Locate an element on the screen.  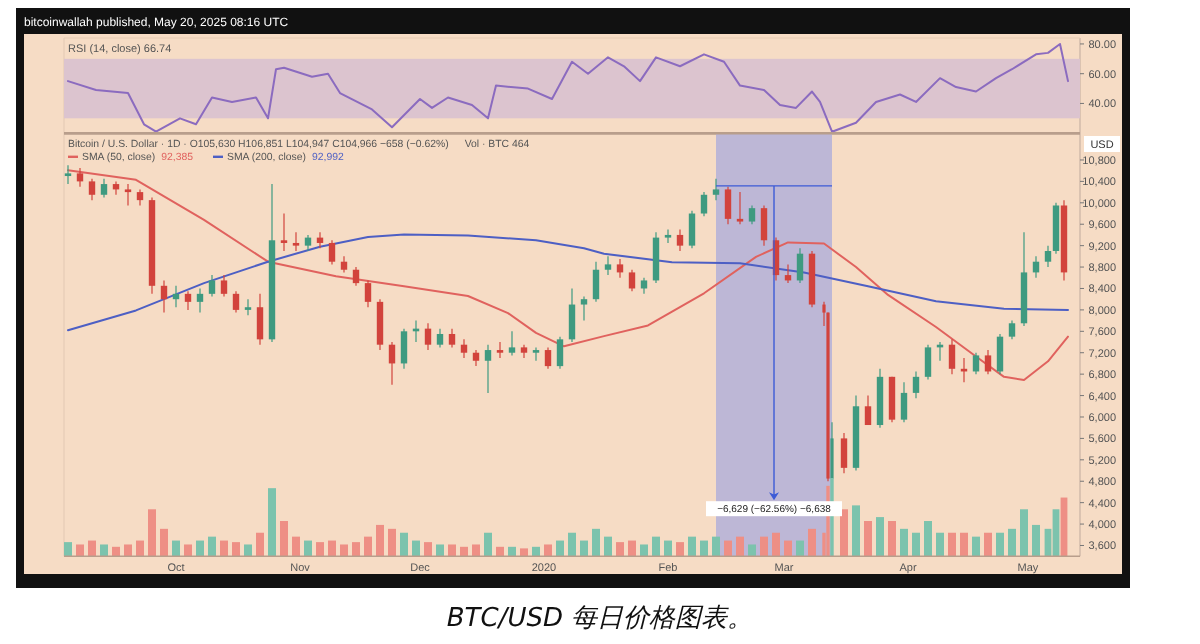
line-series is located at coordinates (568, 87).